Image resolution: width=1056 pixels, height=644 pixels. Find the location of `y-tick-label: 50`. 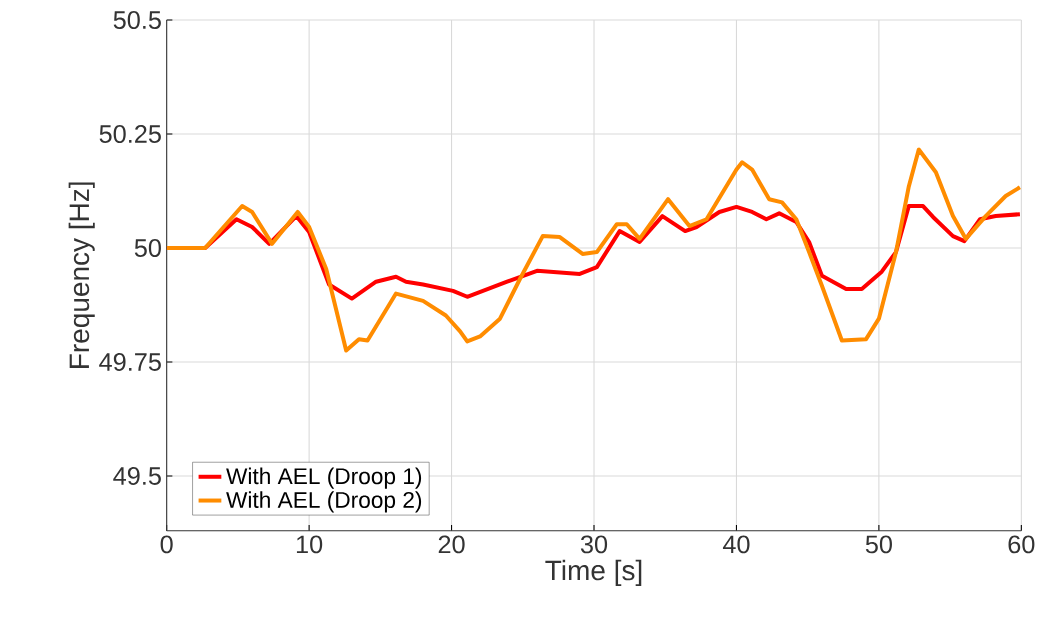

y-tick-label: 50 is located at coordinates (147, 248).